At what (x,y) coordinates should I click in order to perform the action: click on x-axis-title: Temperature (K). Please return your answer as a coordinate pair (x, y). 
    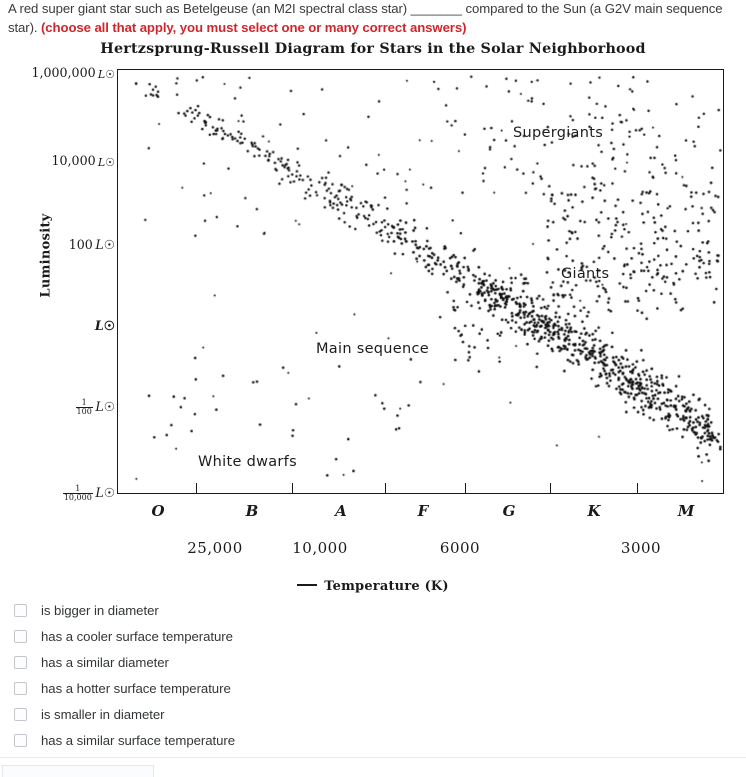
    Looking at the image, I should click on (373, 586).